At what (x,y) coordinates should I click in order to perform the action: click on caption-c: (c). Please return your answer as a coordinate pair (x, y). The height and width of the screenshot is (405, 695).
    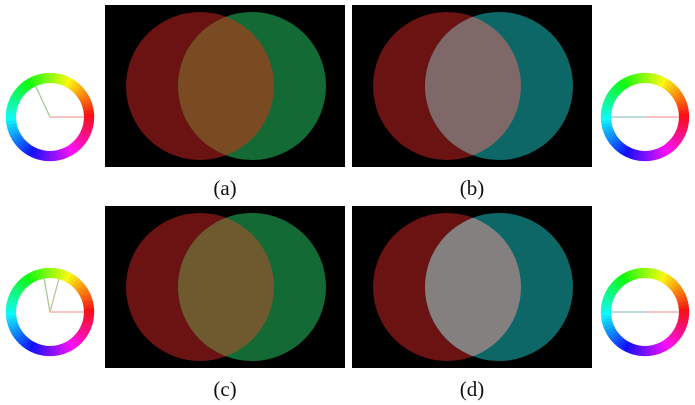
    Looking at the image, I should click on (225, 389).